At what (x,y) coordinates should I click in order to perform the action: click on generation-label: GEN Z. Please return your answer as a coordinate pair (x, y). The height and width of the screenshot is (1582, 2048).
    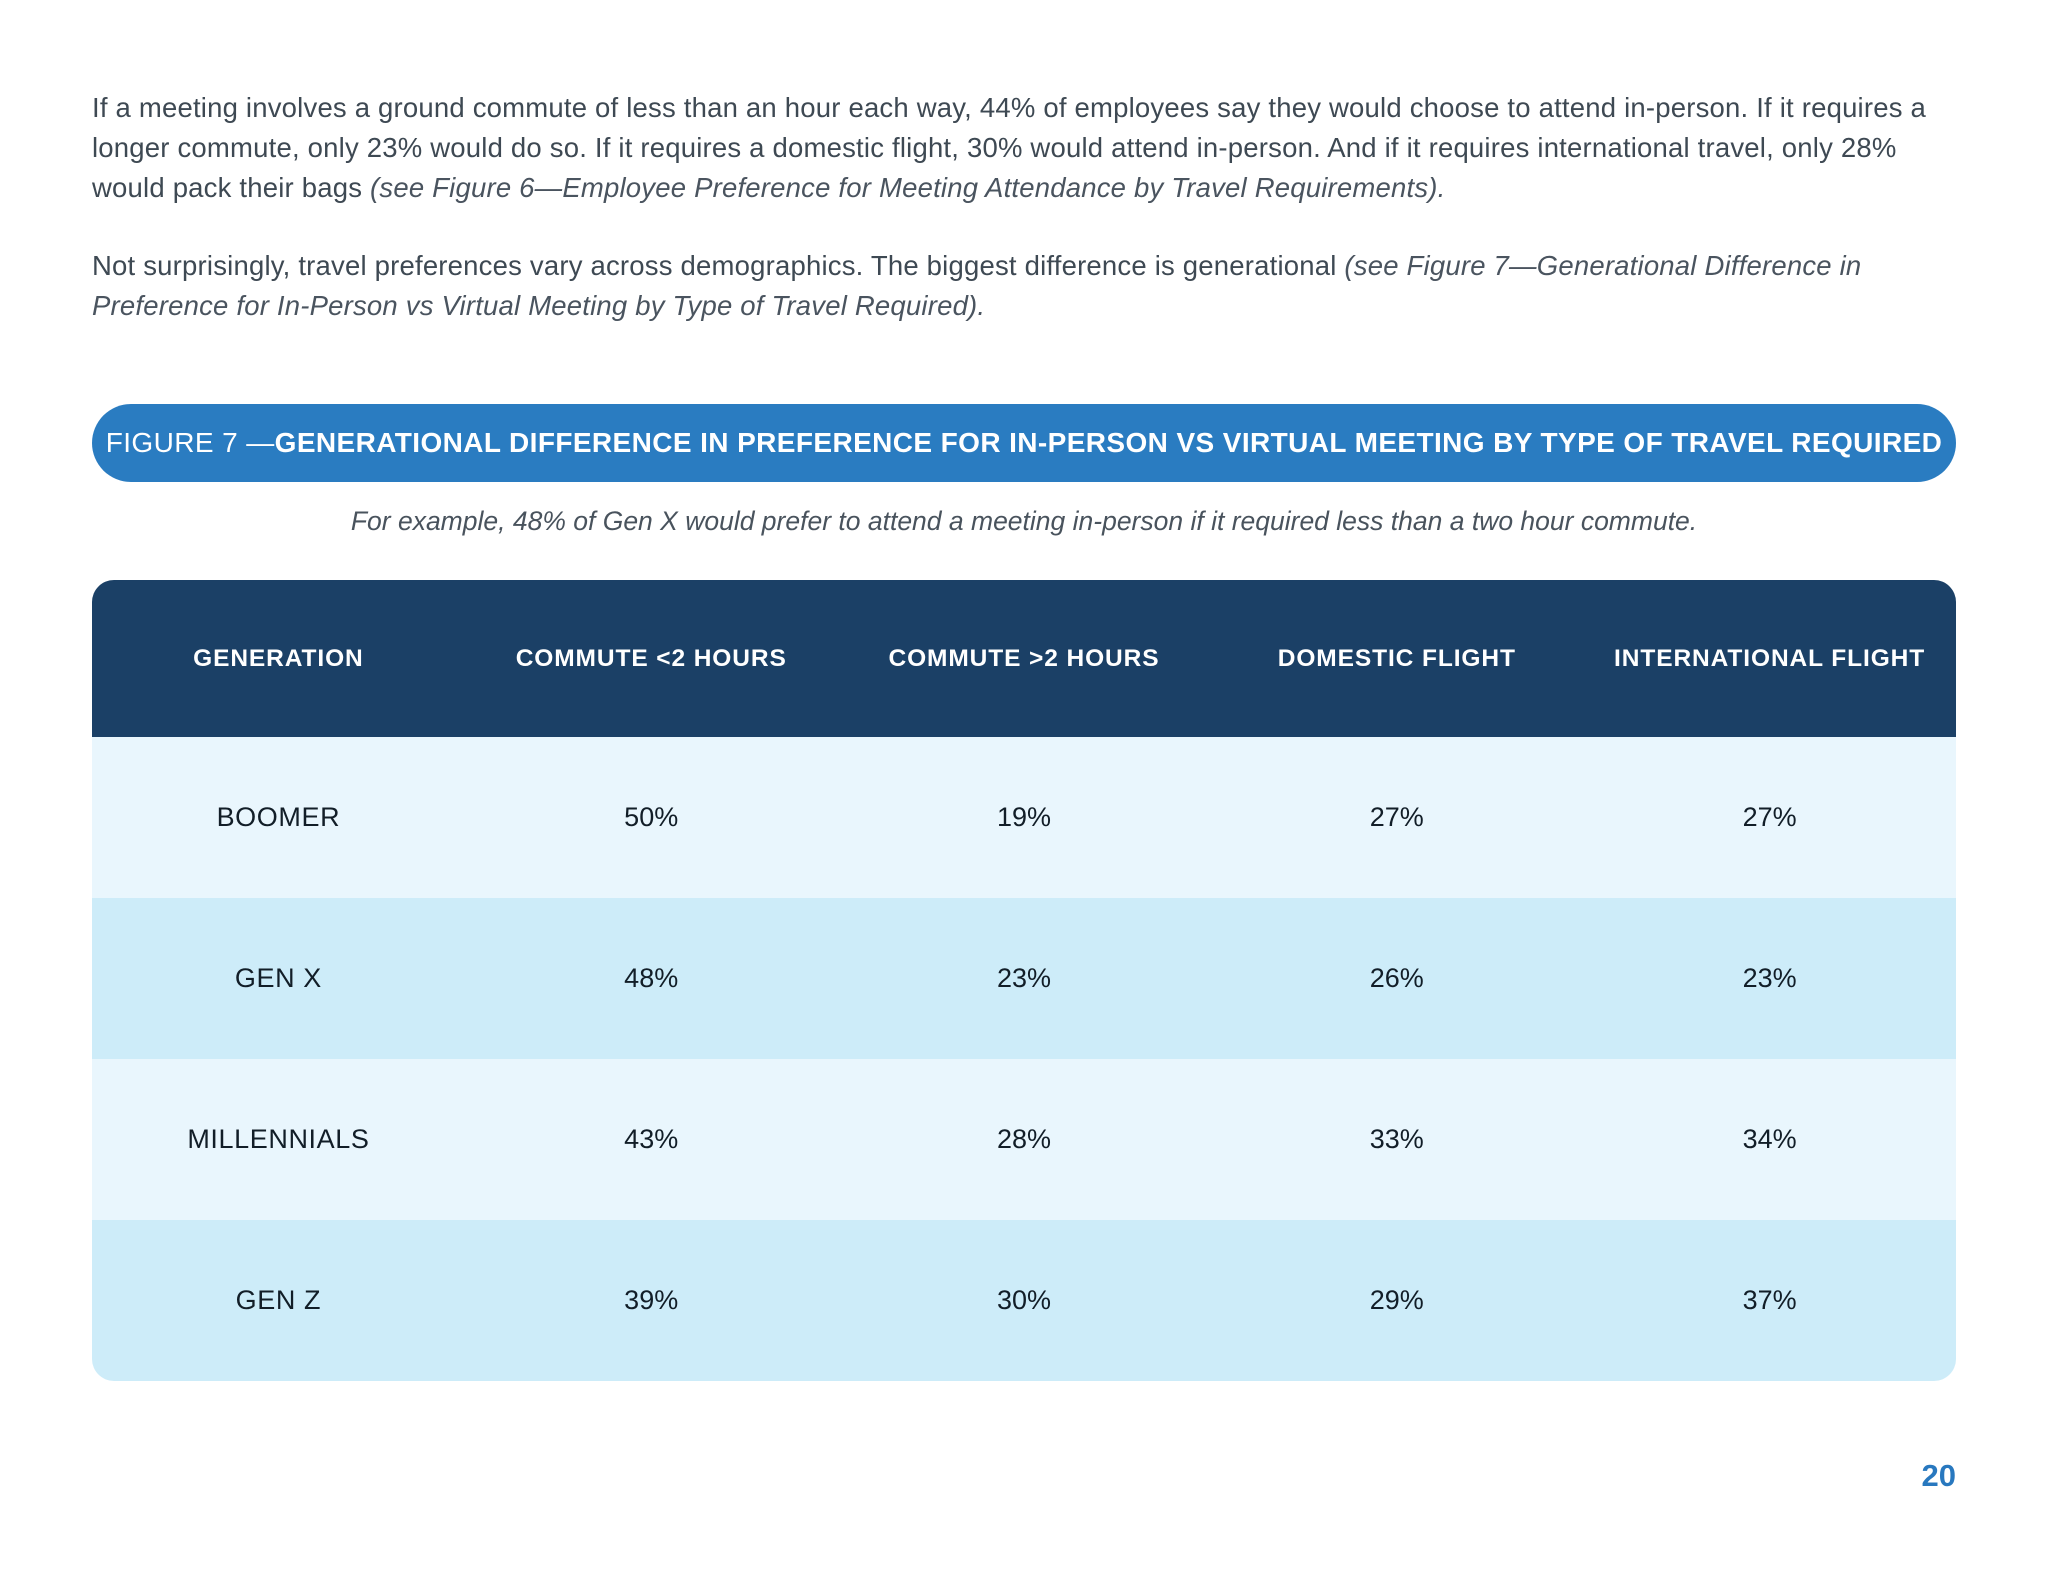
    Looking at the image, I should click on (278, 1300).